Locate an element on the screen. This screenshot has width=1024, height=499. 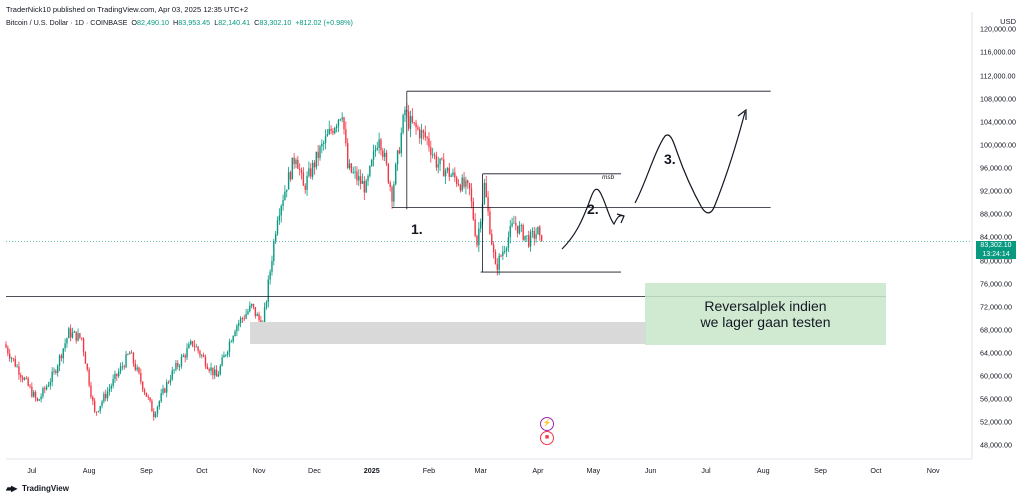
price-tick-label: 76,000.00 is located at coordinates (996, 284).